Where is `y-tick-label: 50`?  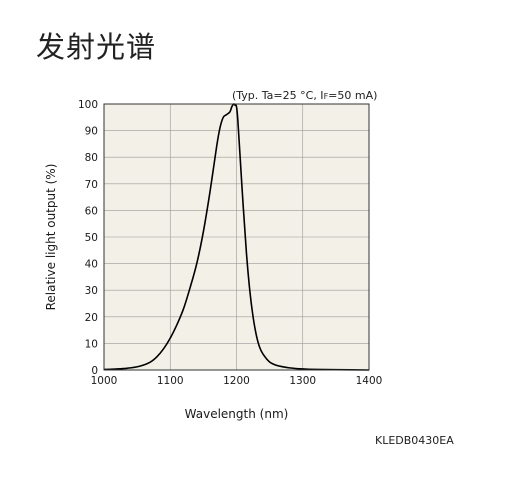 y-tick-label: 50 is located at coordinates (91, 238).